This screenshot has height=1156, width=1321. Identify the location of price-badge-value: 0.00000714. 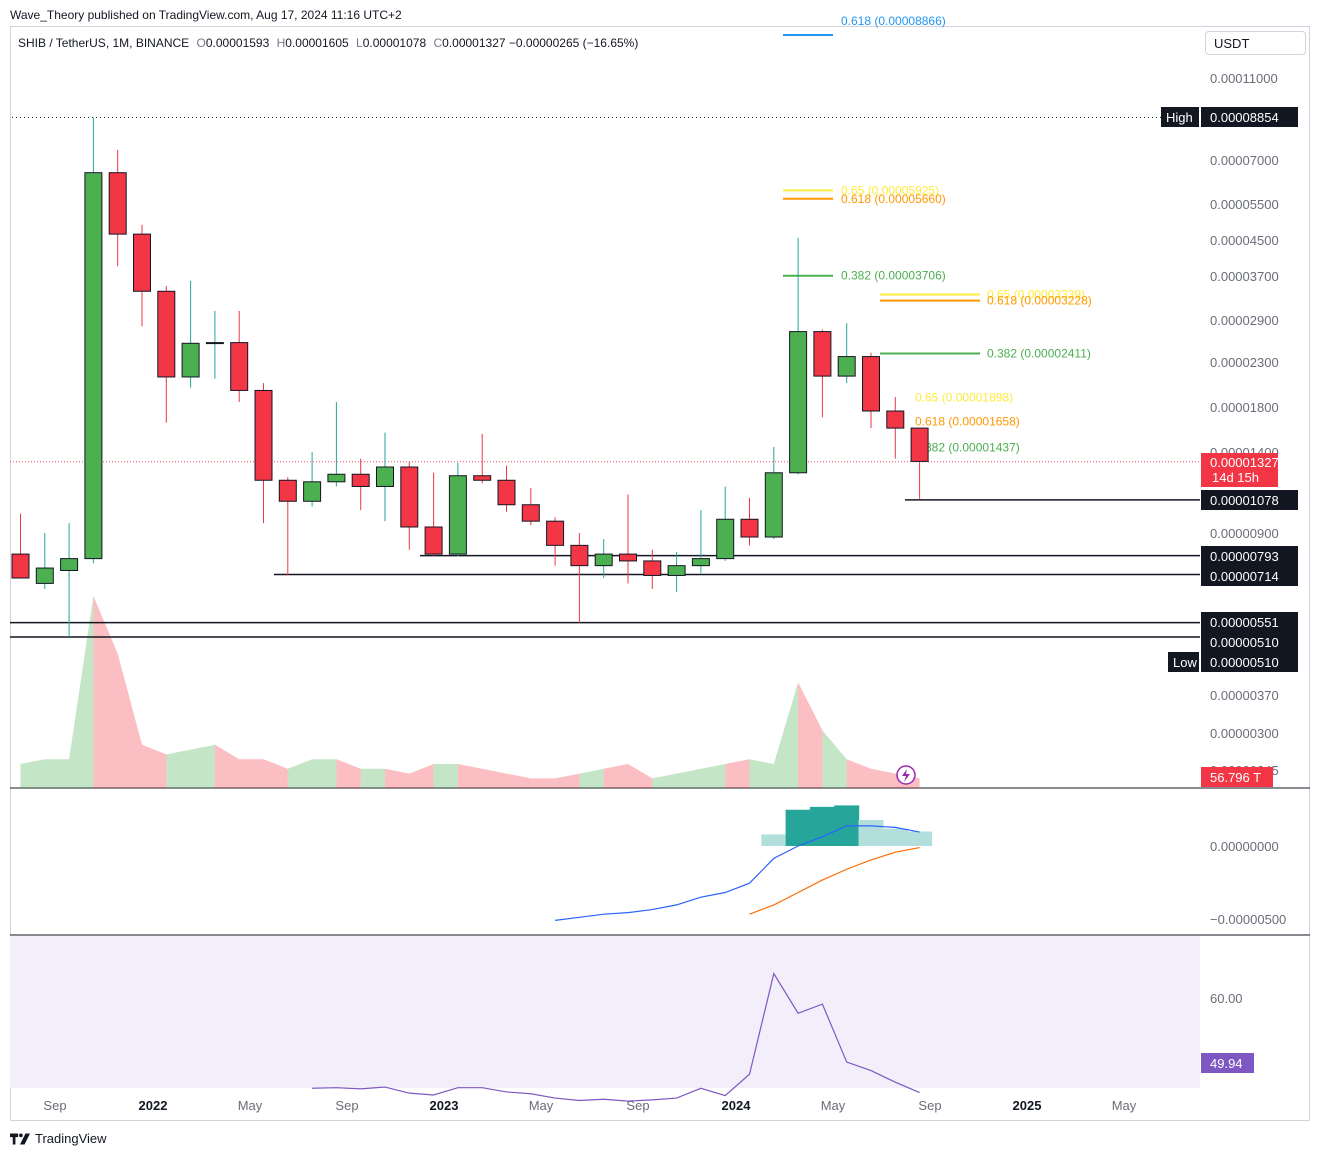
(1244, 576).